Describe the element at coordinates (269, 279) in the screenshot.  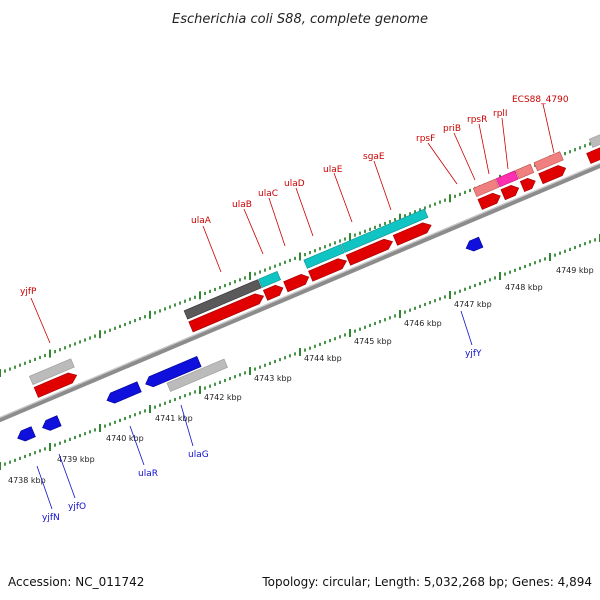
I see `gene-feature-ulaB-cyan` at that location.